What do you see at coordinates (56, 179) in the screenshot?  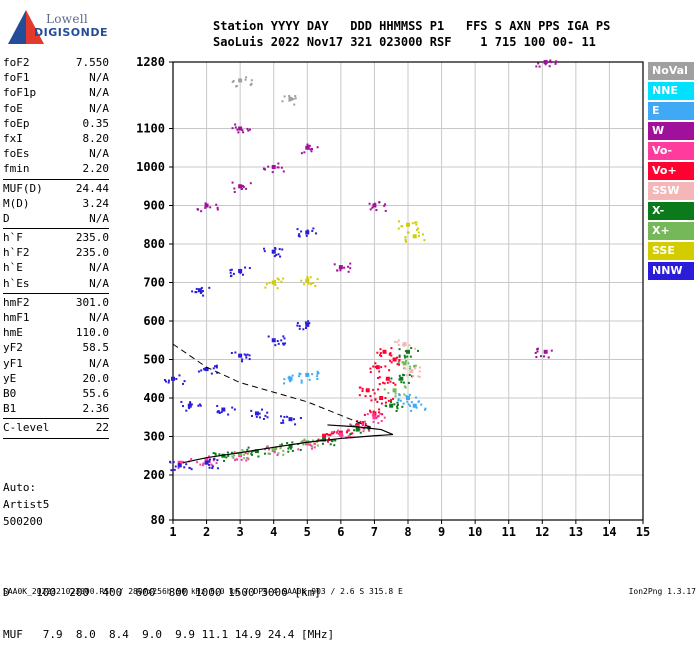 I see `separator` at bounding box center [56, 179].